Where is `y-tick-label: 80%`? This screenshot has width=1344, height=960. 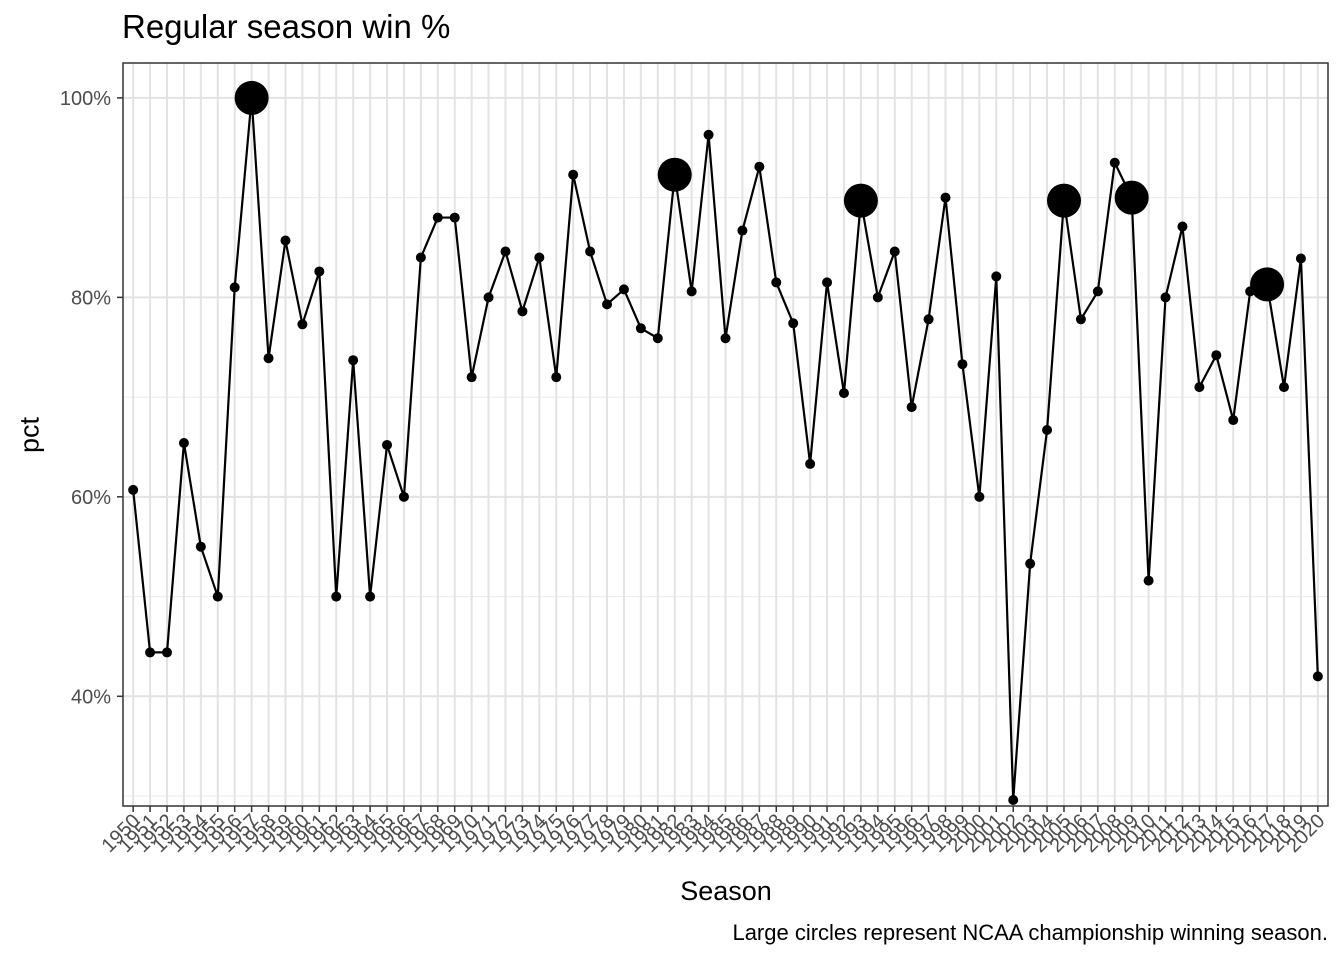
y-tick-label: 80% is located at coordinates (91, 298).